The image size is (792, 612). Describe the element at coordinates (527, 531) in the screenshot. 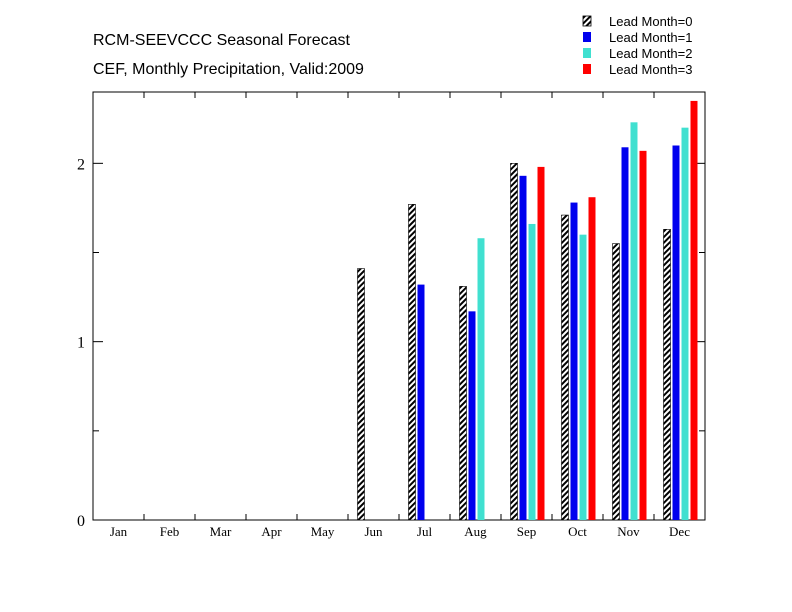

I see `x-tick-label: Sep` at that location.